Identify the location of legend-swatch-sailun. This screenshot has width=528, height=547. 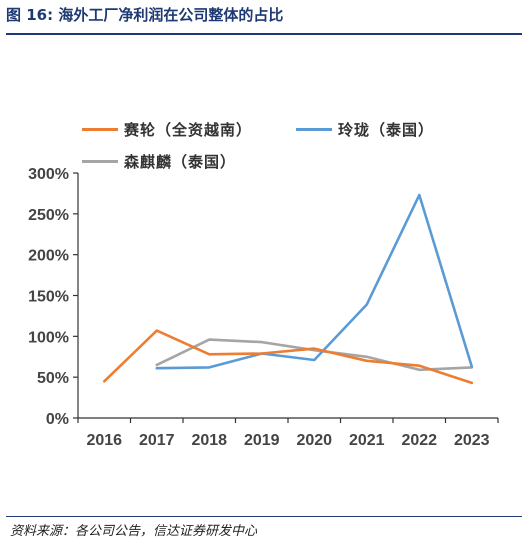
(100, 129).